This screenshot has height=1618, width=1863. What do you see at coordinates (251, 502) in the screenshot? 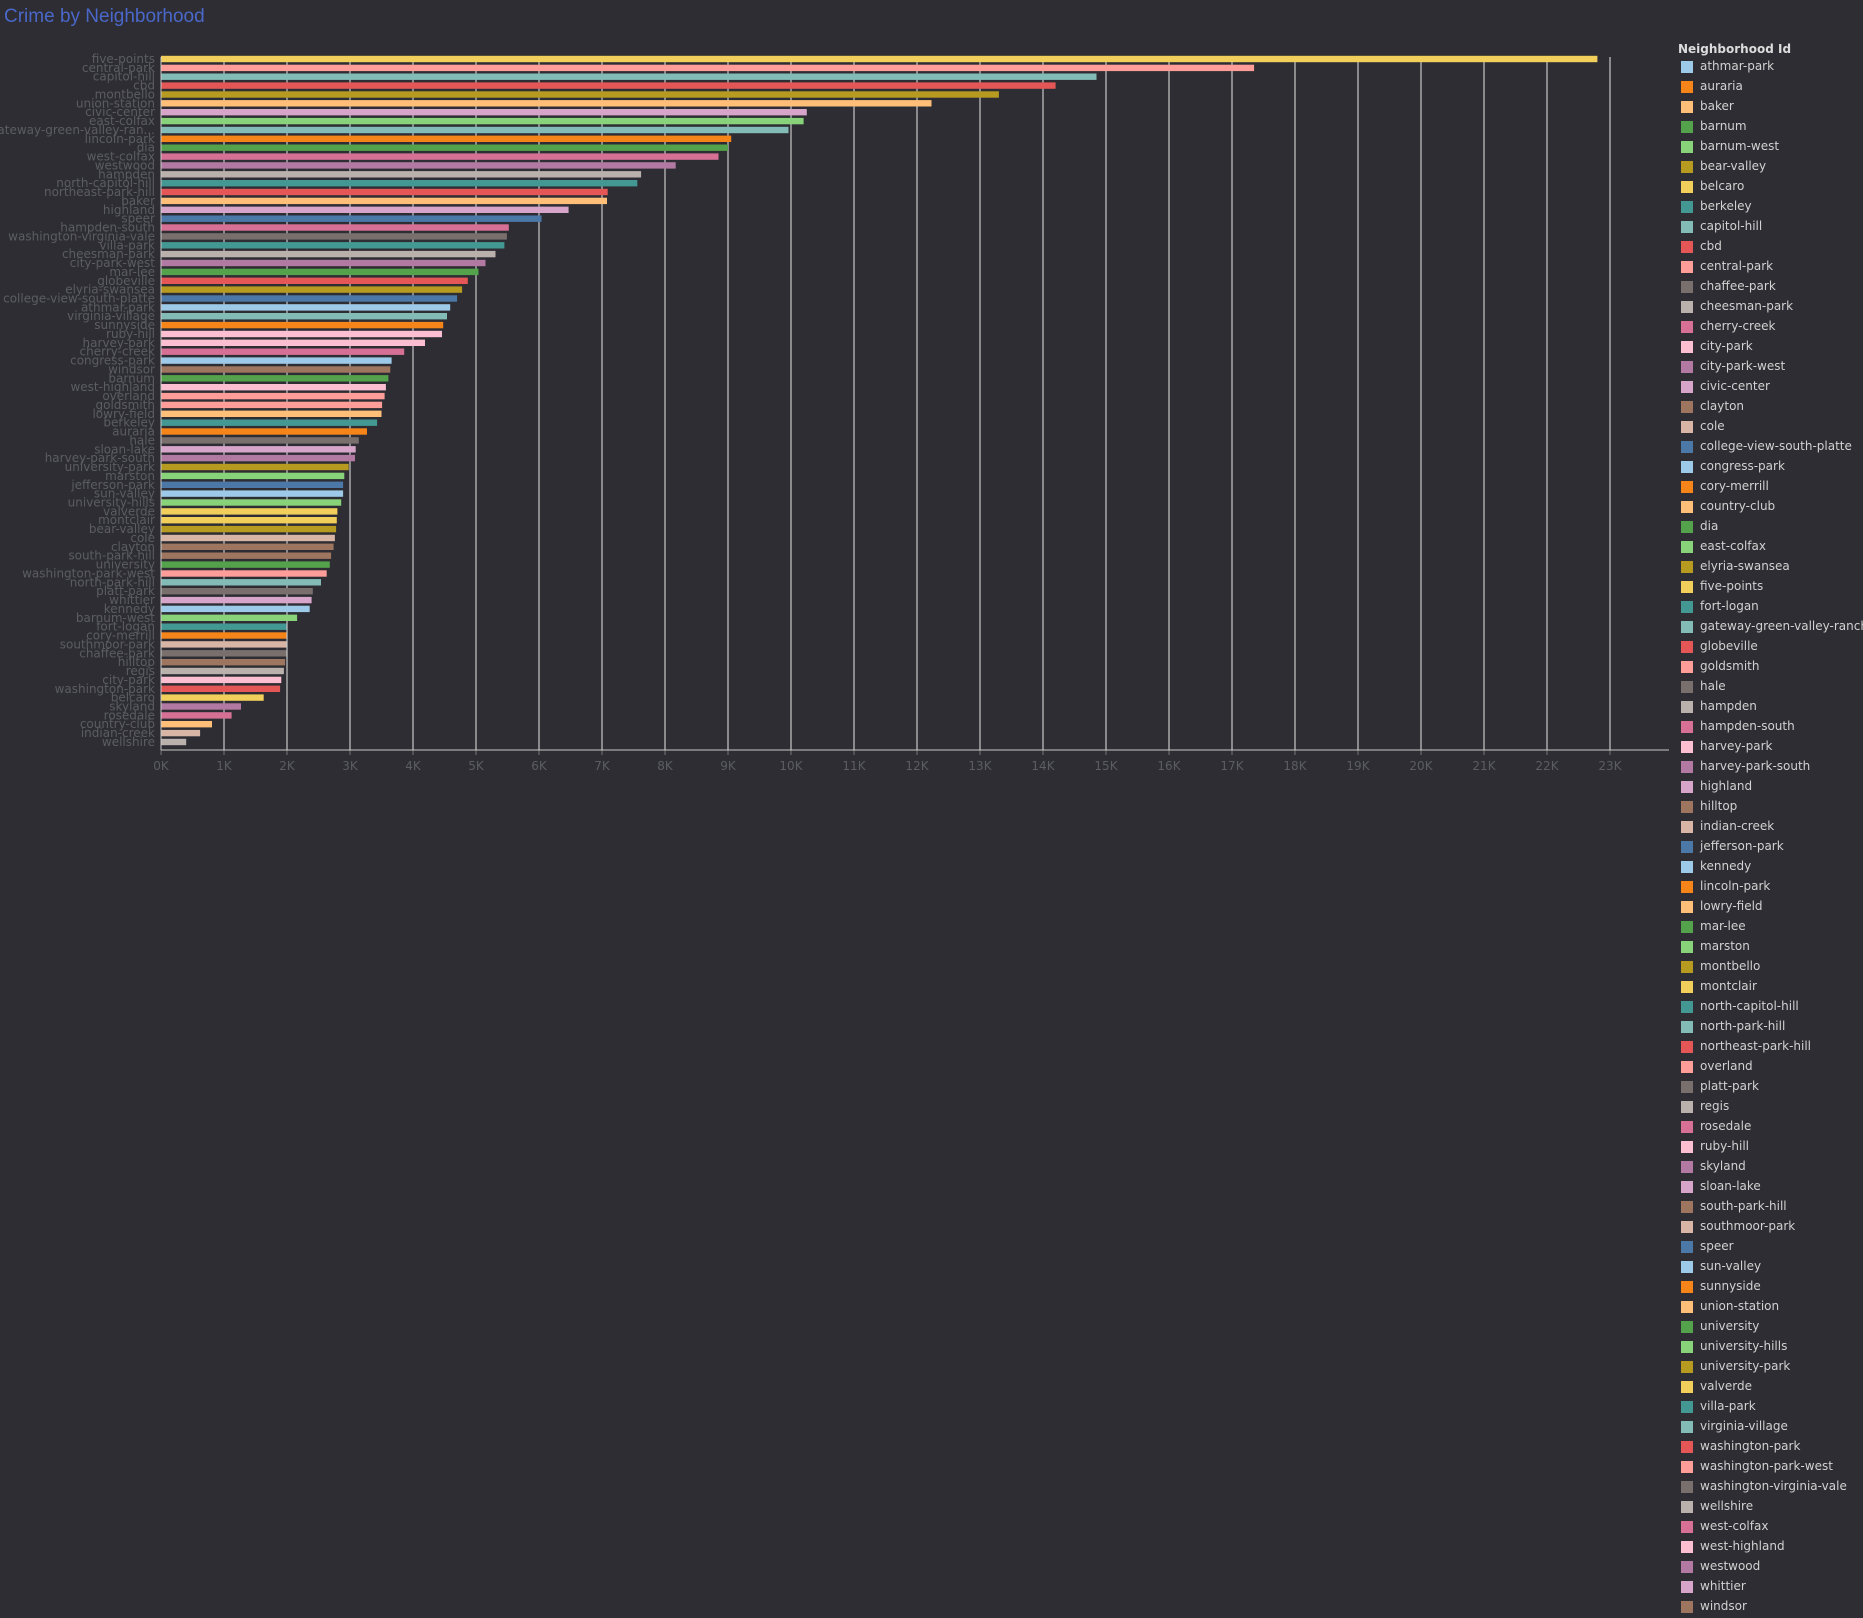
I see `bar-university-hills` at bounding box center [251, 502].